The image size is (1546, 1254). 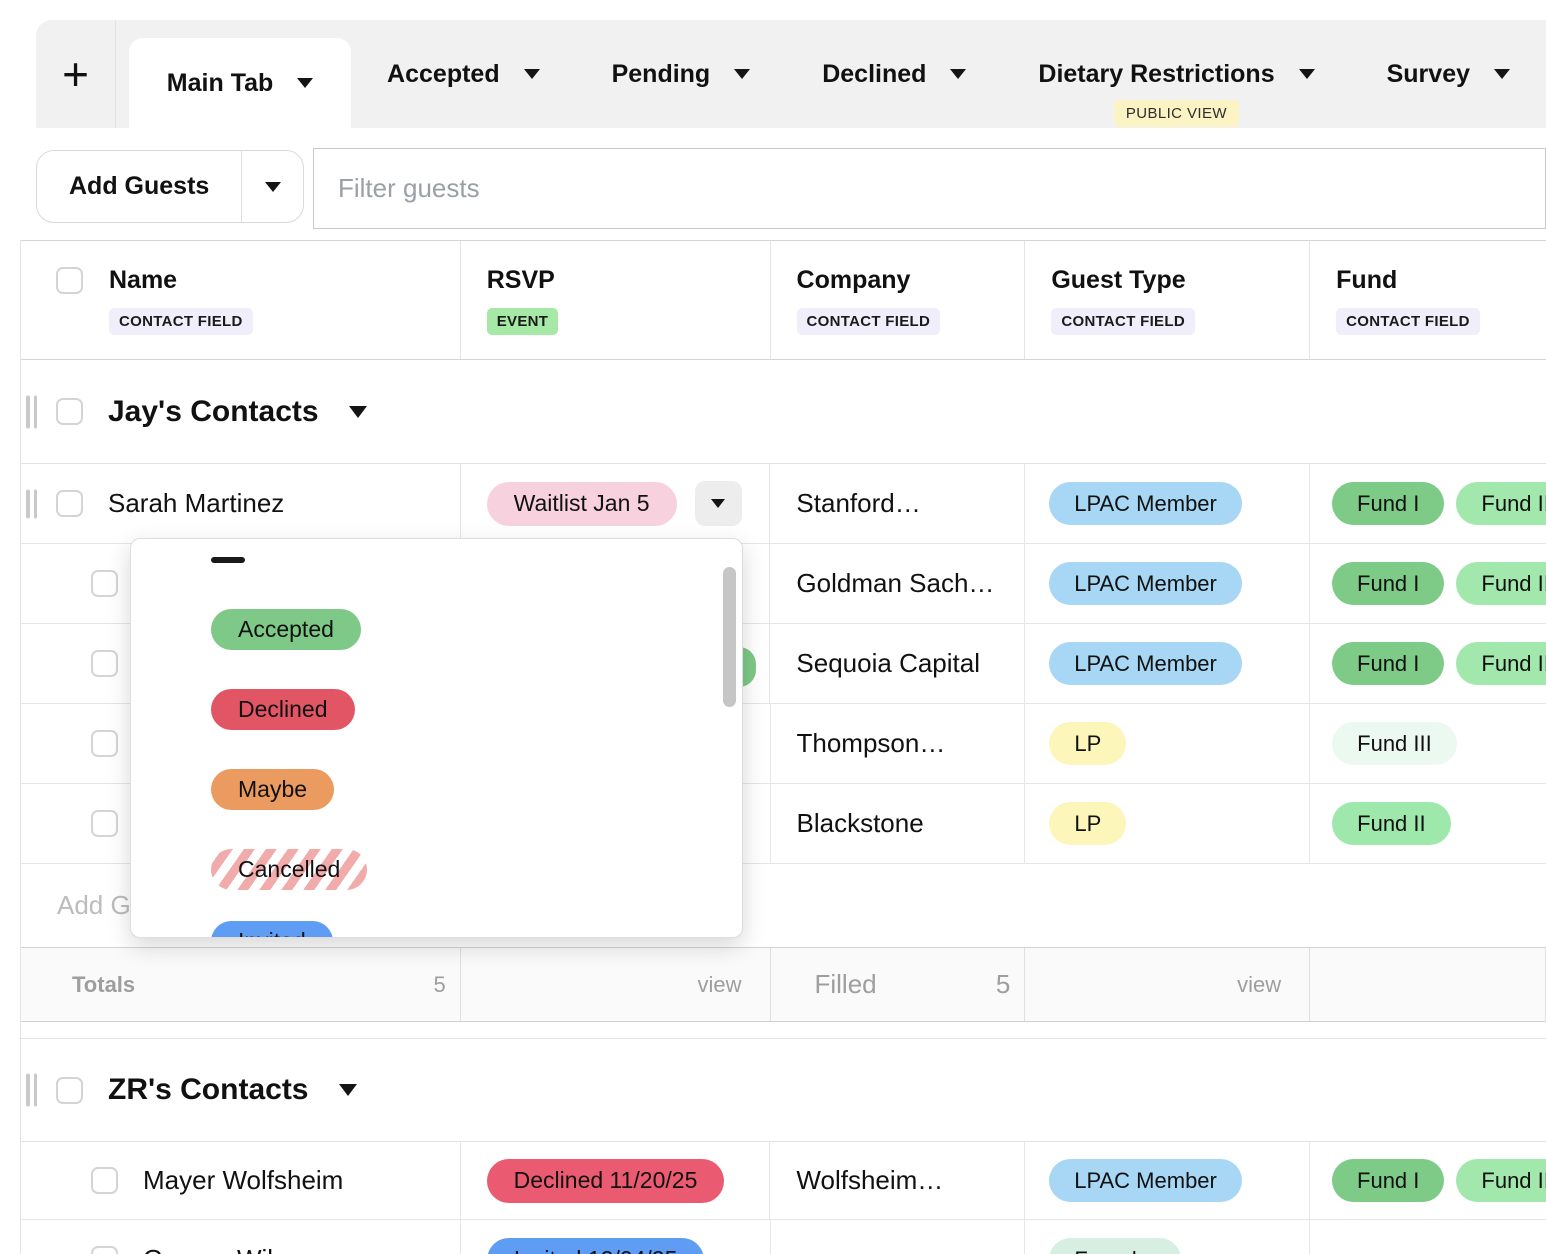 I want to click on totals-row: Totals 5 view Filled 5 view, so click(x=783, y=985).